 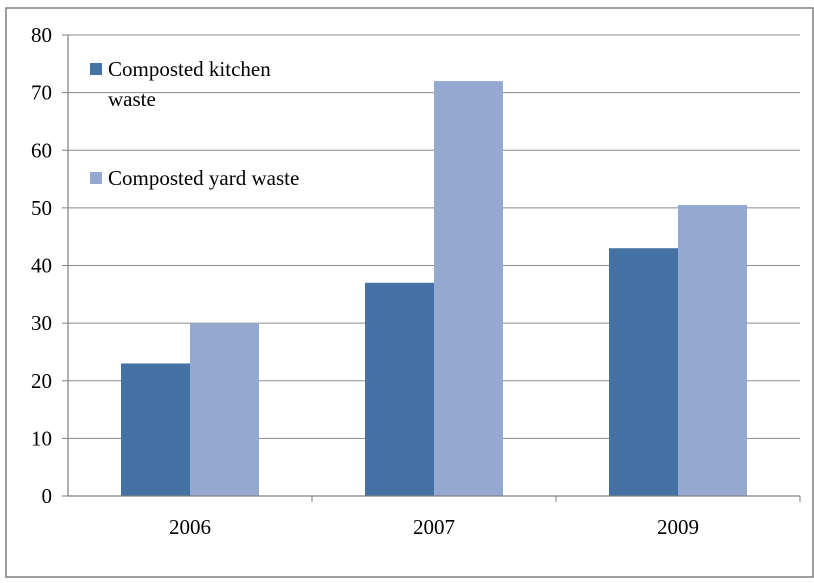 What do you see at coordinates (41, 208) in the screenshot?
I see `y-tick-label: 50` at bounding box center [41, 208].